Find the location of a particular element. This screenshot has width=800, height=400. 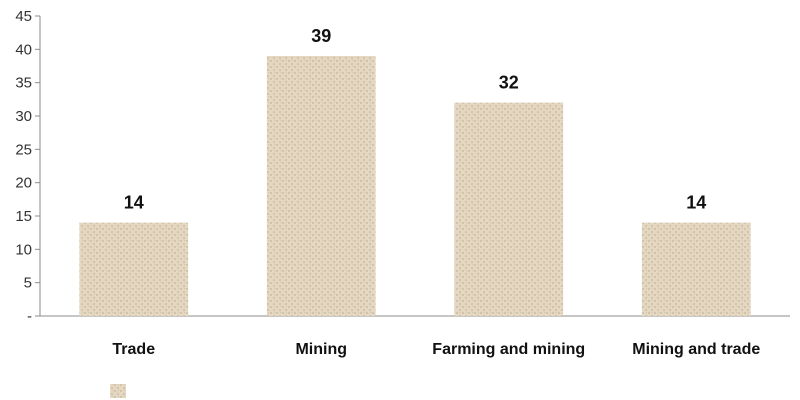

legend is located at coordinates (118, 391).